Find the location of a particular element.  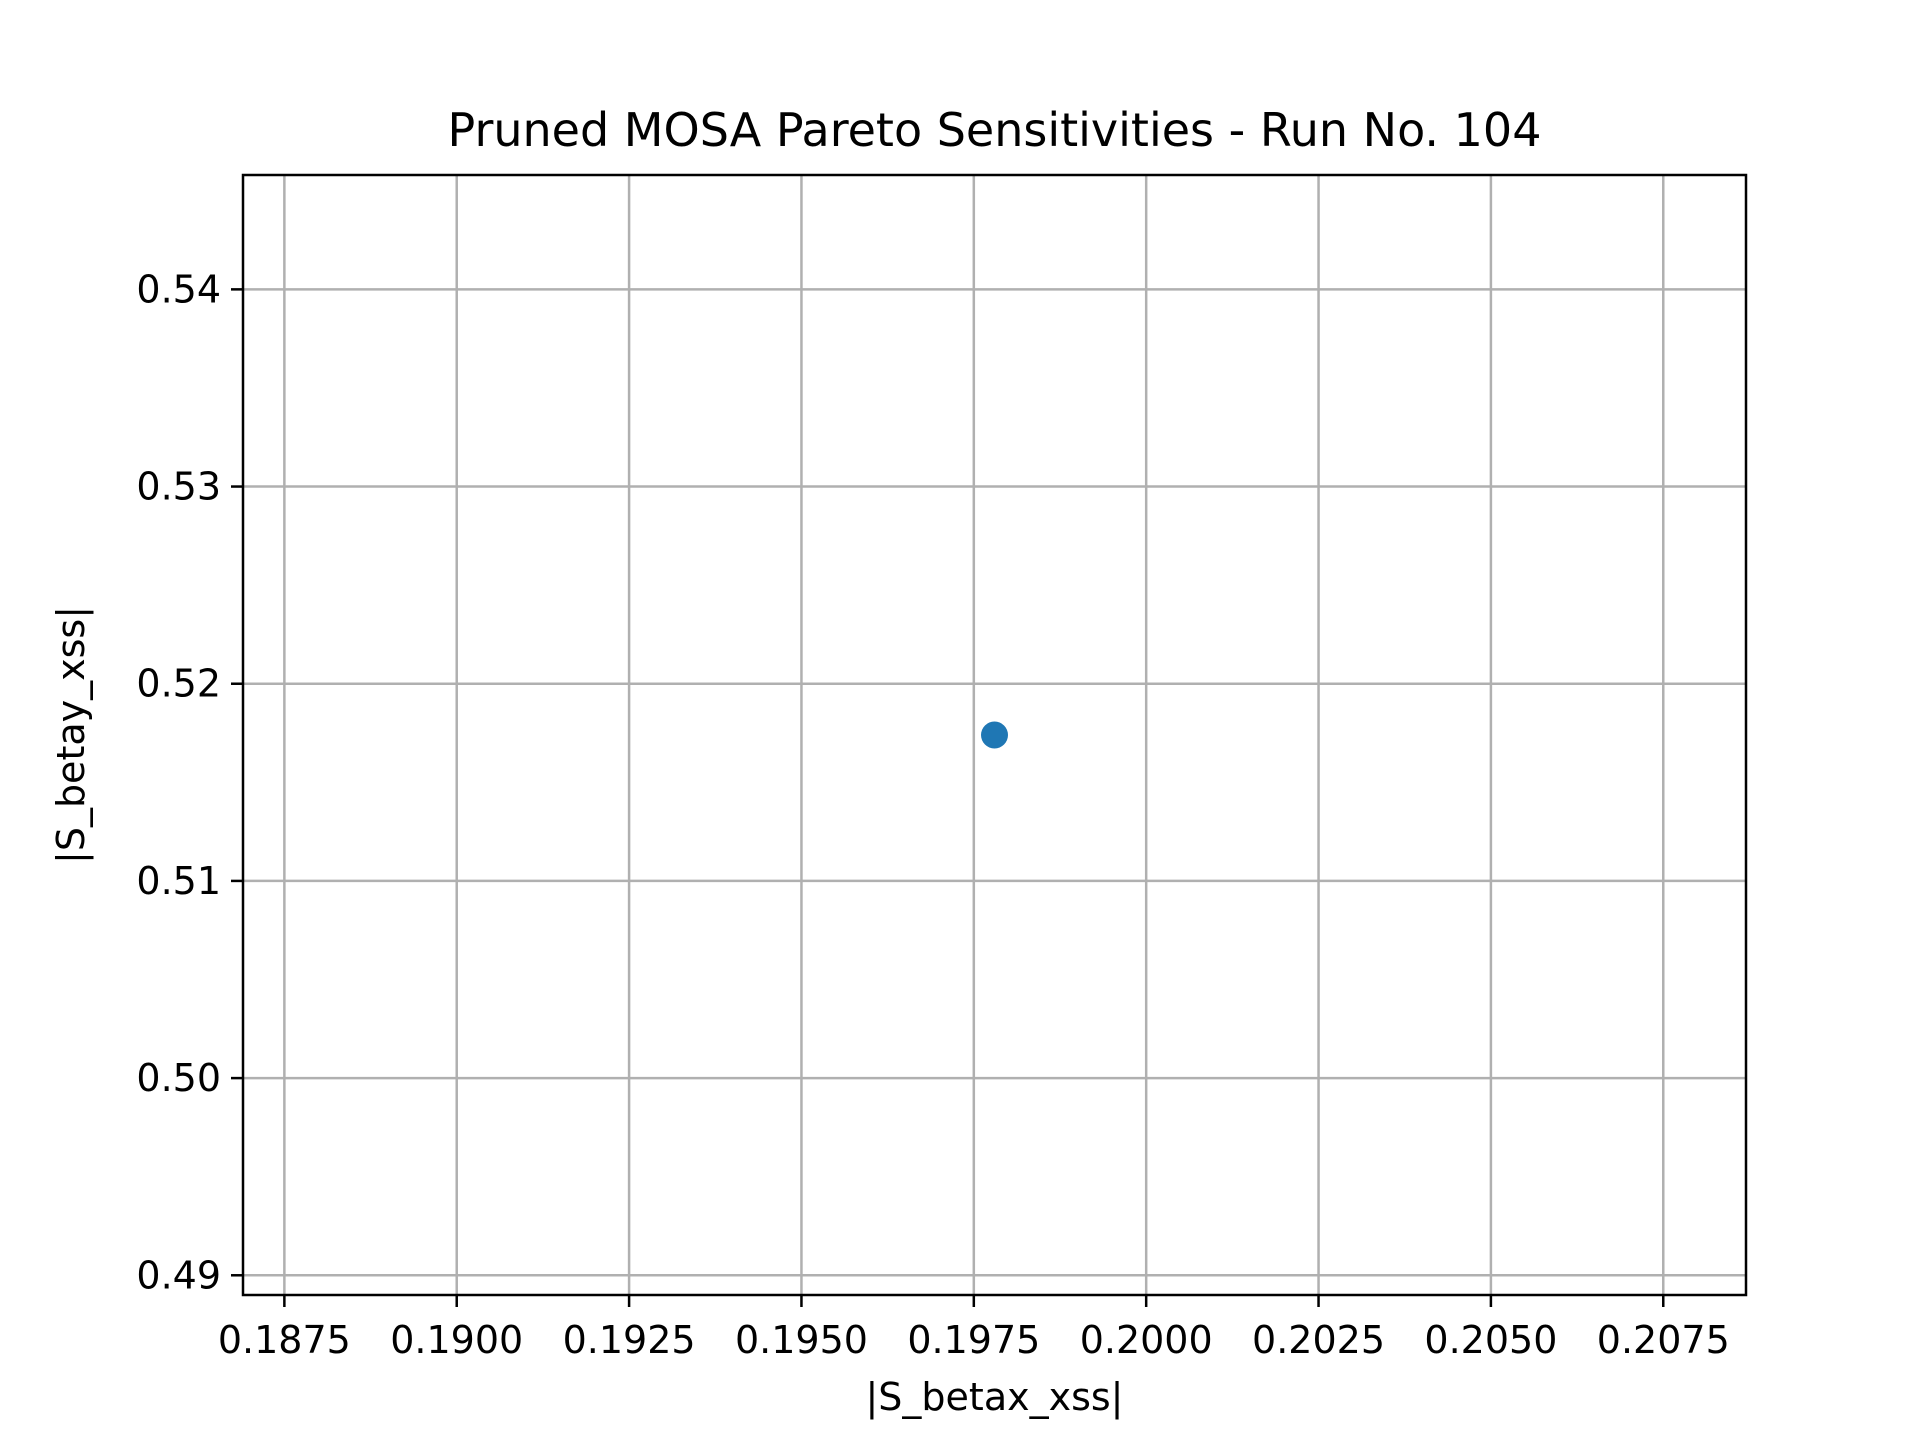

y-tick-label: 0.52 is located at coordinates (178, 684).